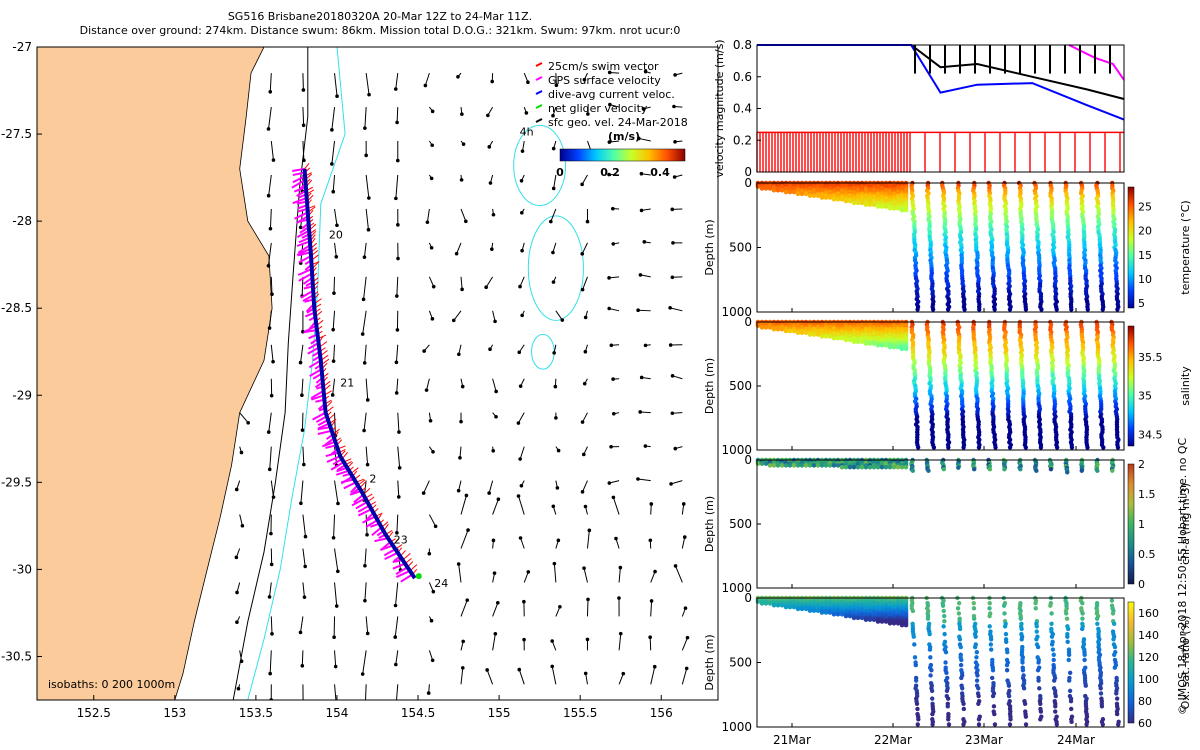  I want to click on time-x-tick-label: 22Mar, so click(893, 740).